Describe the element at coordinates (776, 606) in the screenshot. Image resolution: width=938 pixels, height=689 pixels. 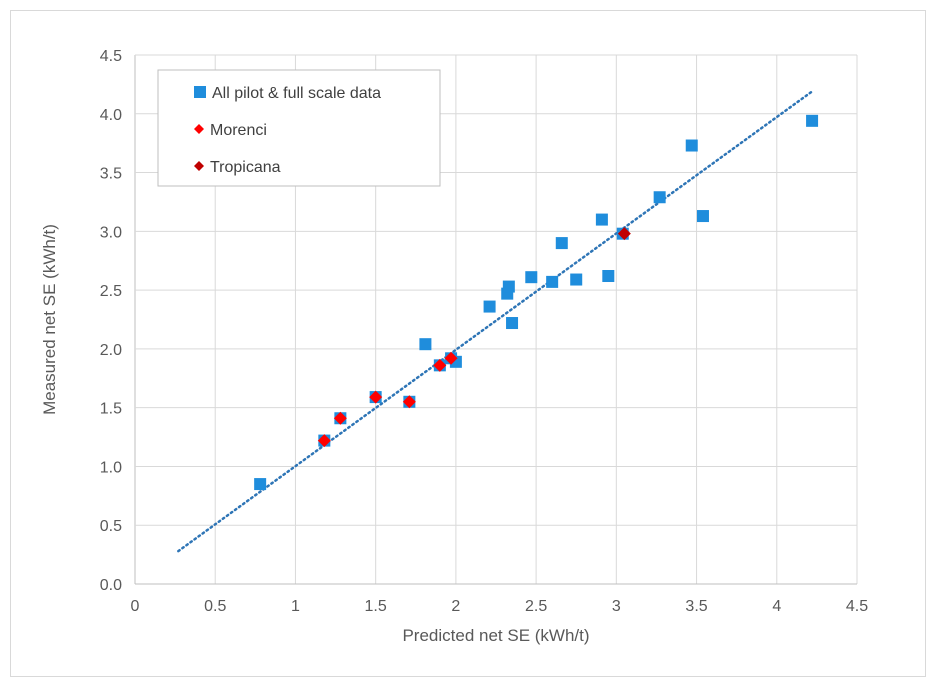
I see `x-tick-label: 4` at that location.